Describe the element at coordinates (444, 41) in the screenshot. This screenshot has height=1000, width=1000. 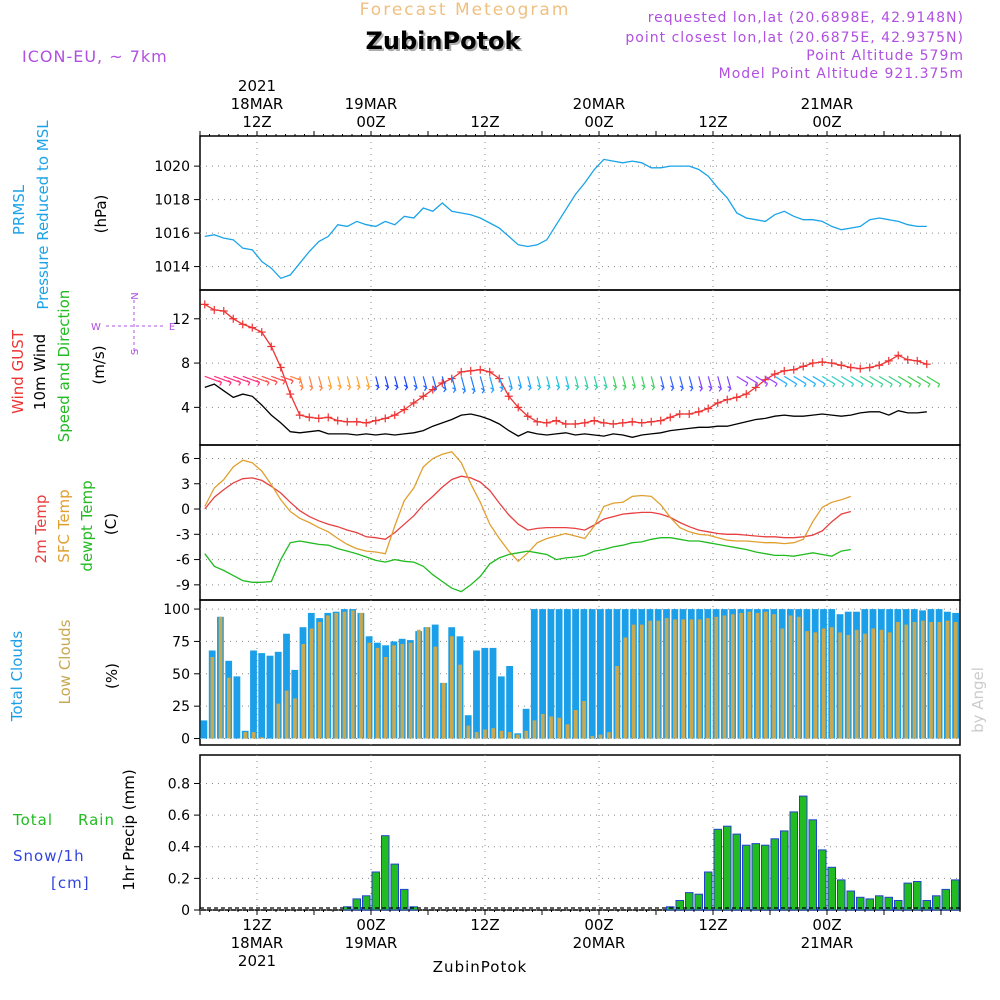
I see `location-title-front: ZubinPotok` at that location.